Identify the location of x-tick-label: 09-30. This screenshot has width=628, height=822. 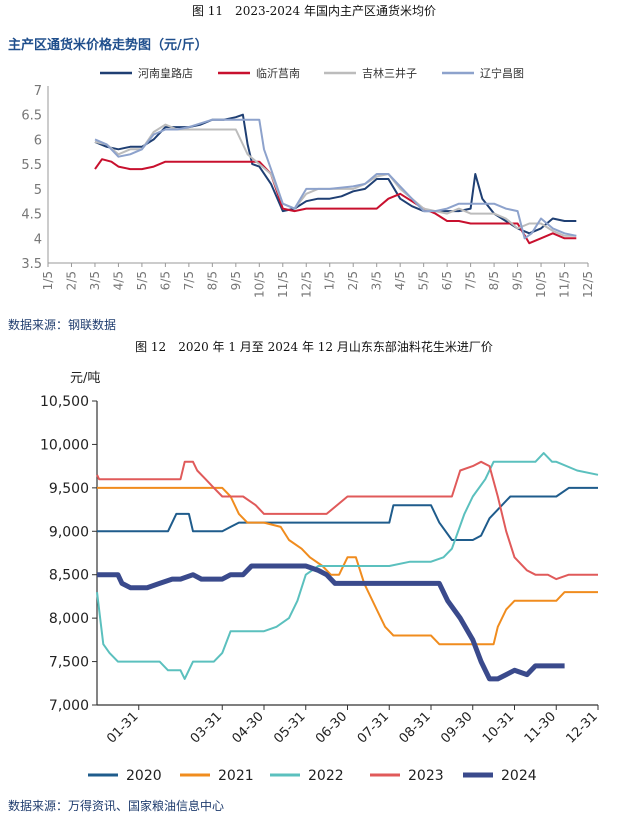
(456, 727).